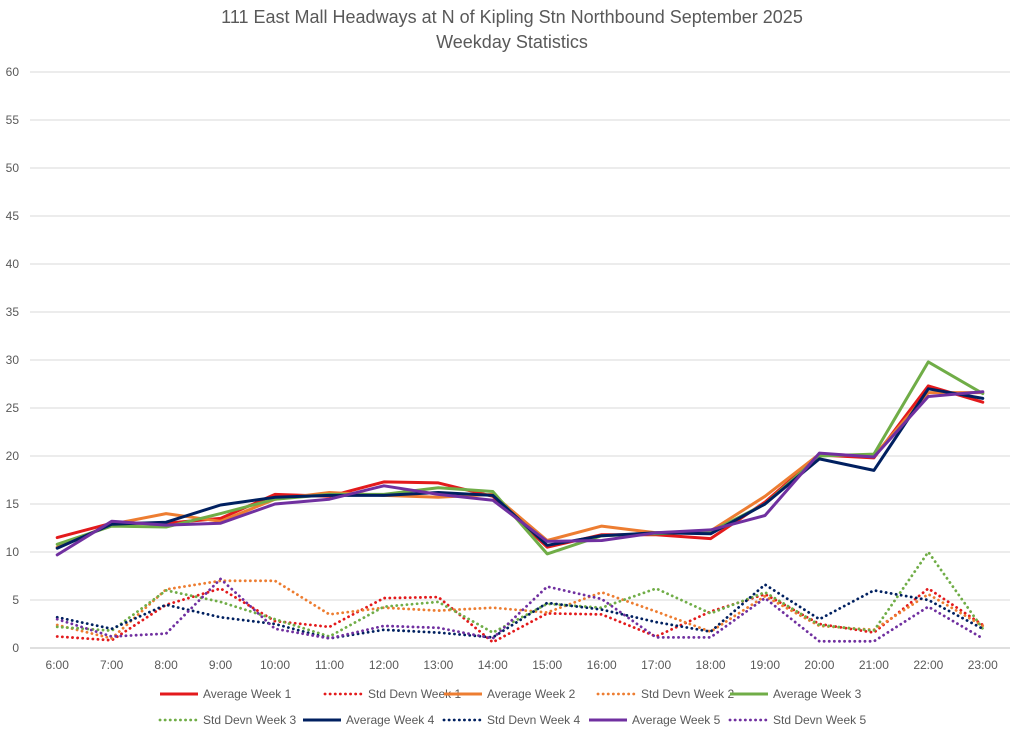  What do you see at coordinates (711, 665) in the screenshot?
I see `x-tick-label: 18:00` at bounding box center [711, 665].